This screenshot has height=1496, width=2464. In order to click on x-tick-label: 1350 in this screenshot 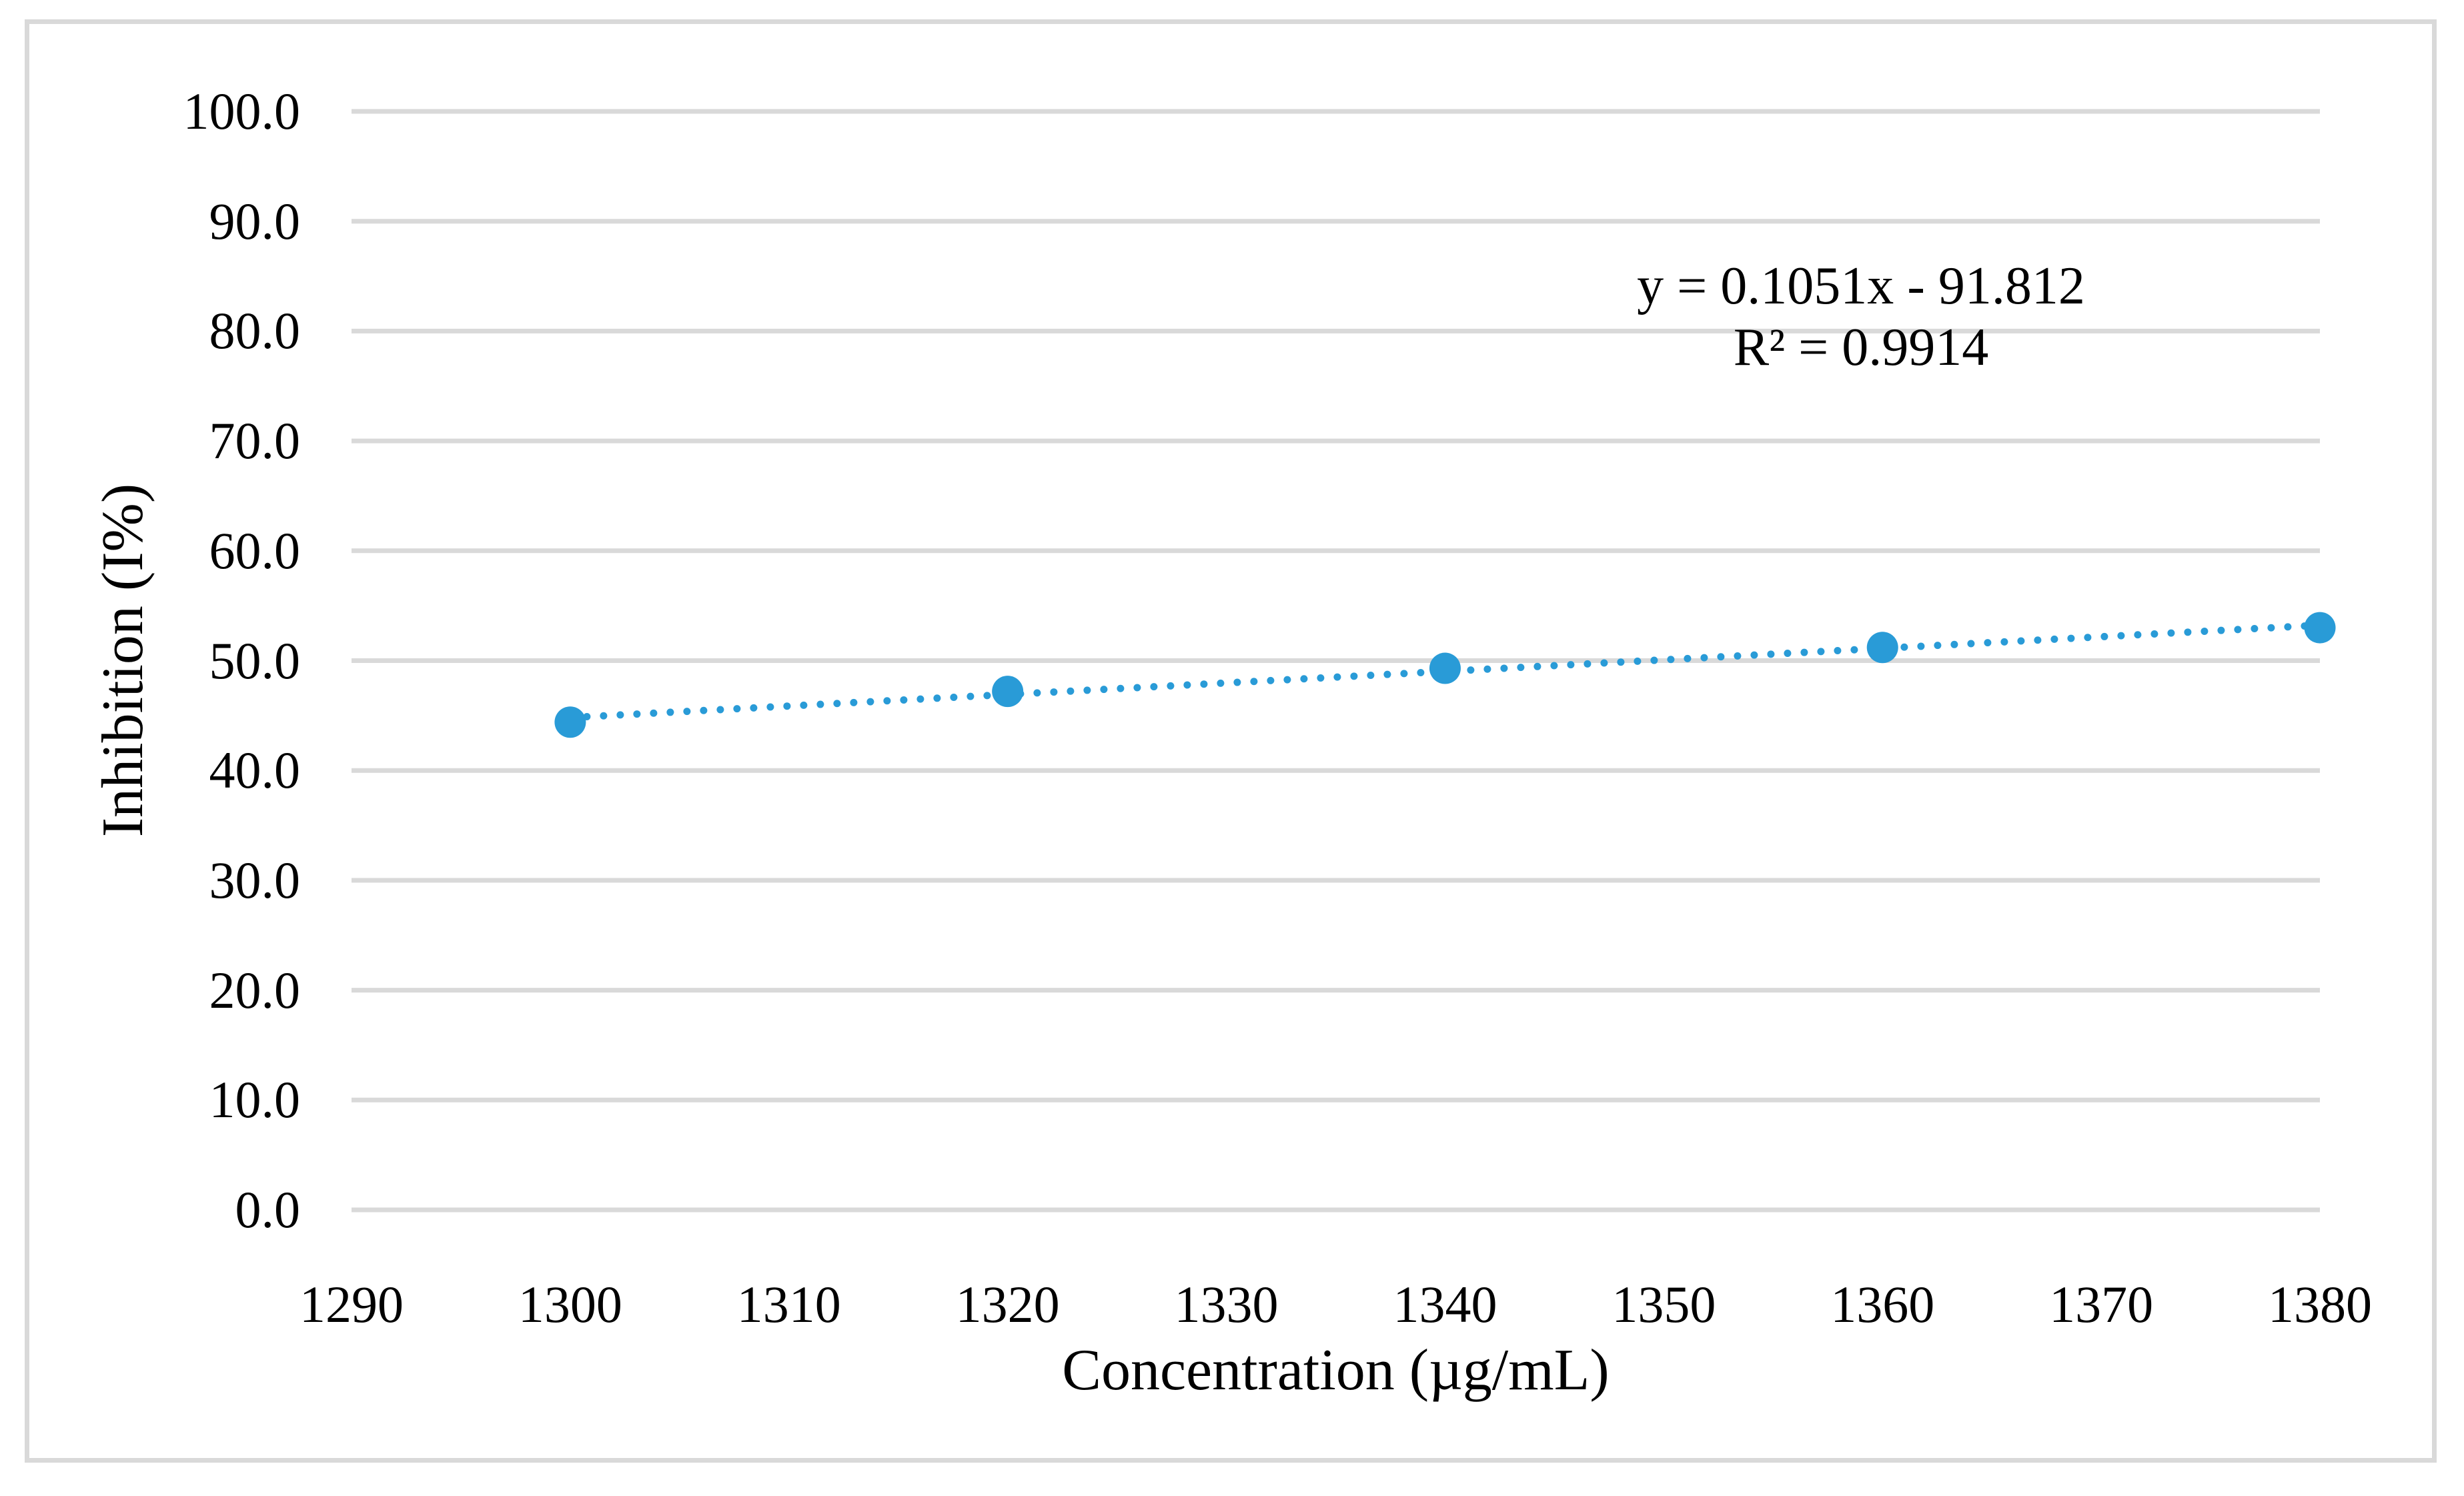, I will do `click(1664, 1304)`.